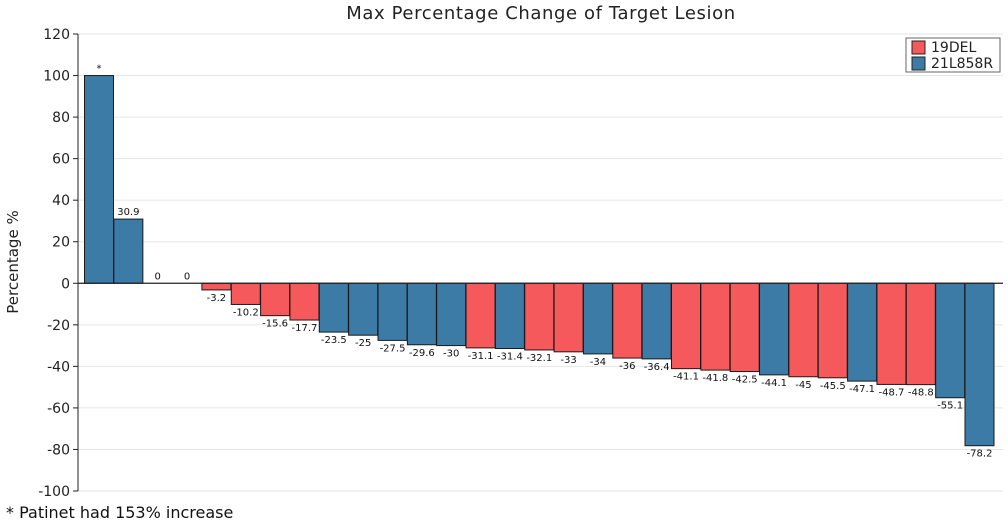 The width and height of the screenshot is (1008, 526). Describe the element at coordinates (627, 366) in the screenshot. I see `bar-value-label: -36` at that location.